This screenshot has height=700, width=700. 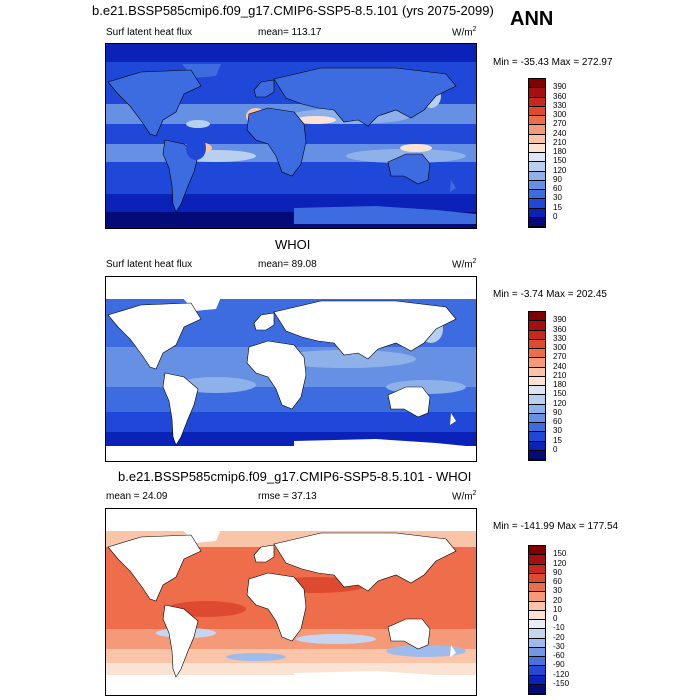 What do you see at coordinates (559, 665) in the screenshot?
I see `colorbar-tick-label: -90` at bounding box center [559, 665].